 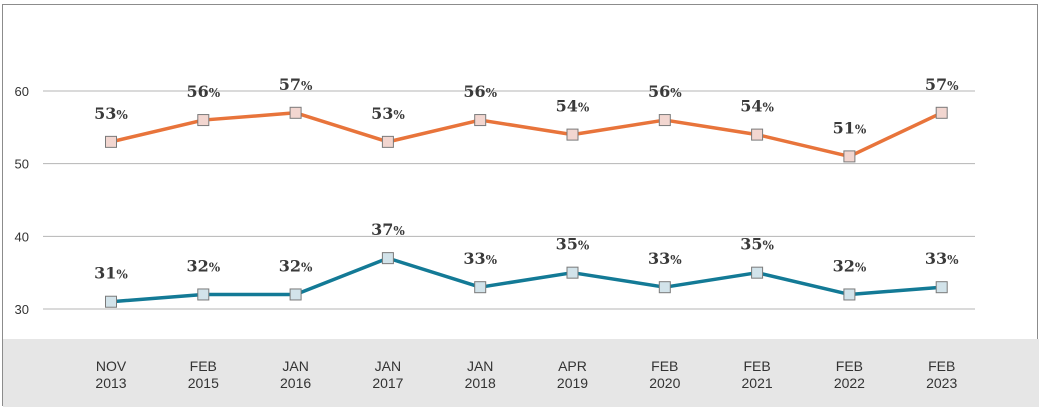 I want to click on x-tick-label: 2016, so click(x=295, y=383).